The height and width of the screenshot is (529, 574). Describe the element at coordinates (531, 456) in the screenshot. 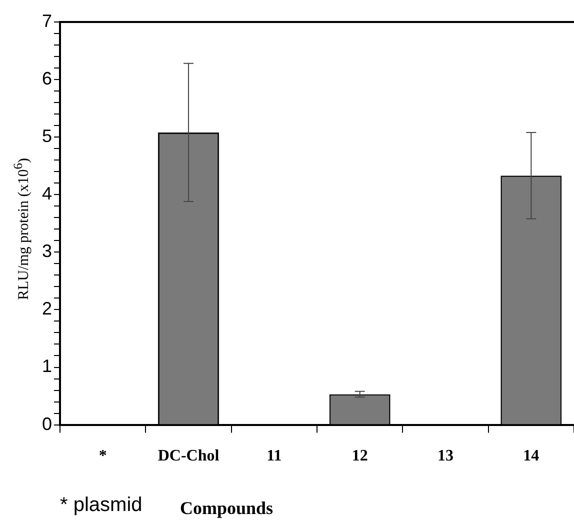

I see `x-tick-label: 14` at that location.